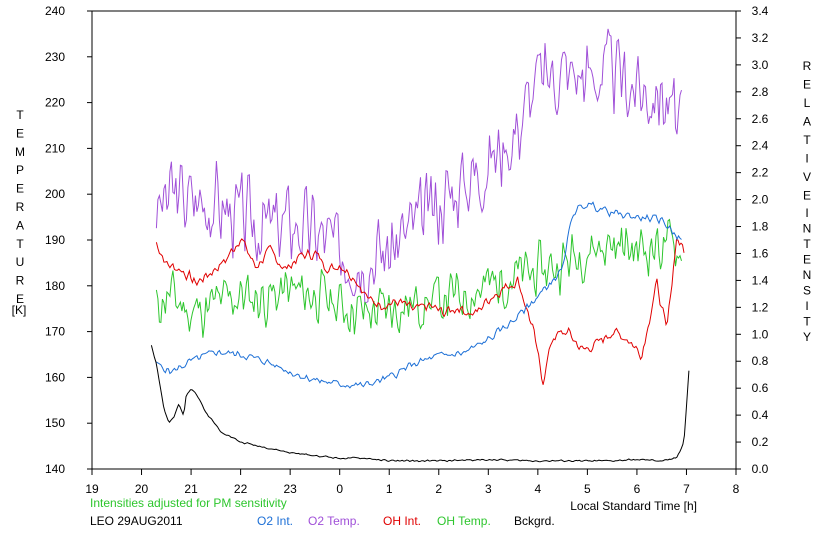 This screenshot has width=828, height=535. Describe the element at coordinates (55, 423) in the screenshot. I see `left-tick-label: 150` at that location.